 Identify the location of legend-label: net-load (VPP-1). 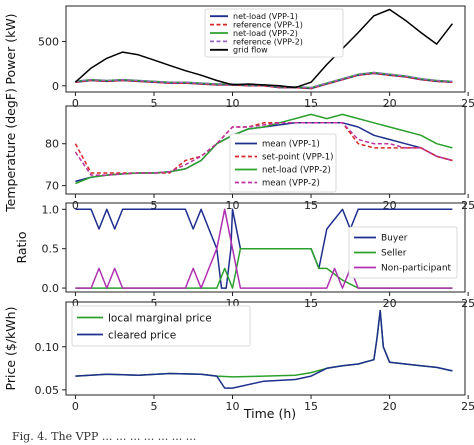
(265, 16).